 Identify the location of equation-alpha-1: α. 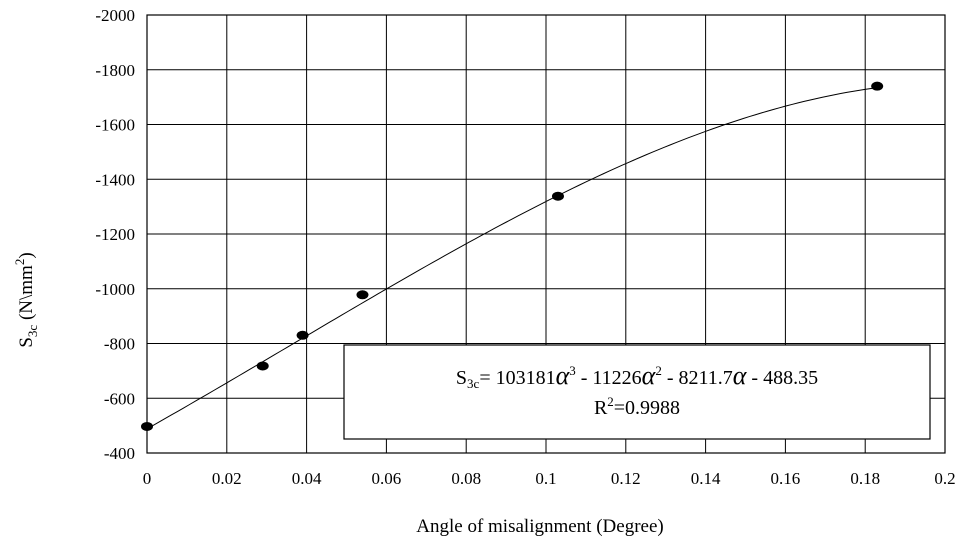
(740, 375).